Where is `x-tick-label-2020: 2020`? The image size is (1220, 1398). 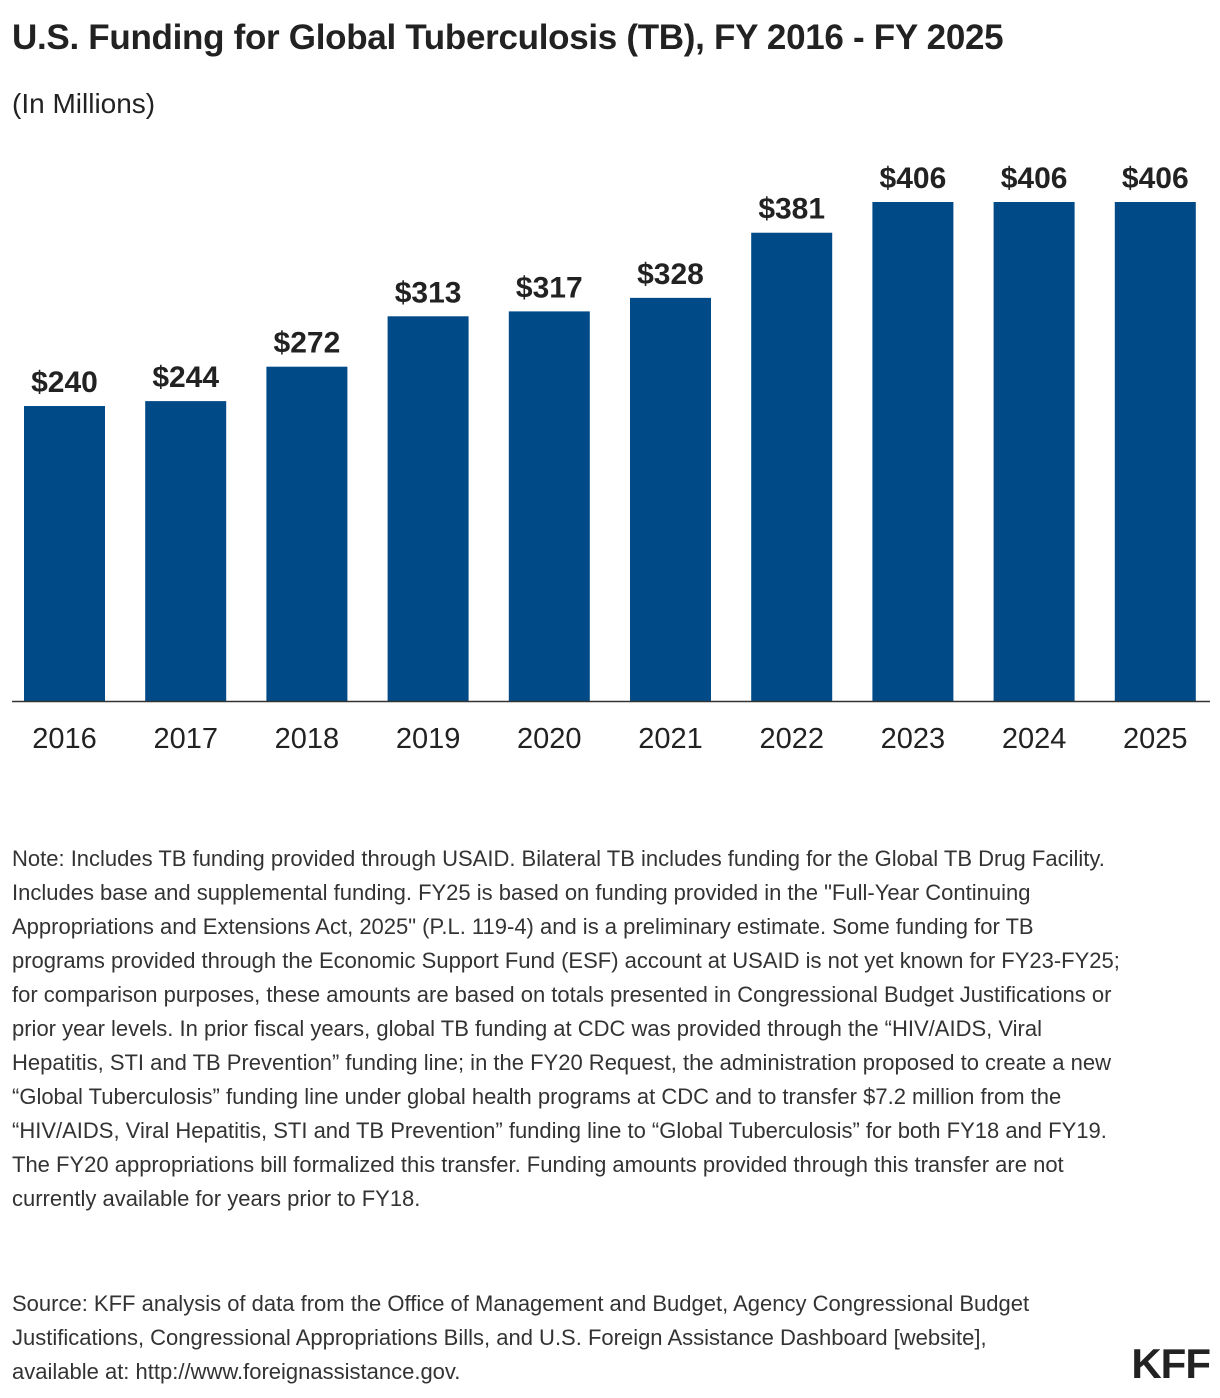 x-tick-label-2020: 2020 is located at coordinates (549, 739).